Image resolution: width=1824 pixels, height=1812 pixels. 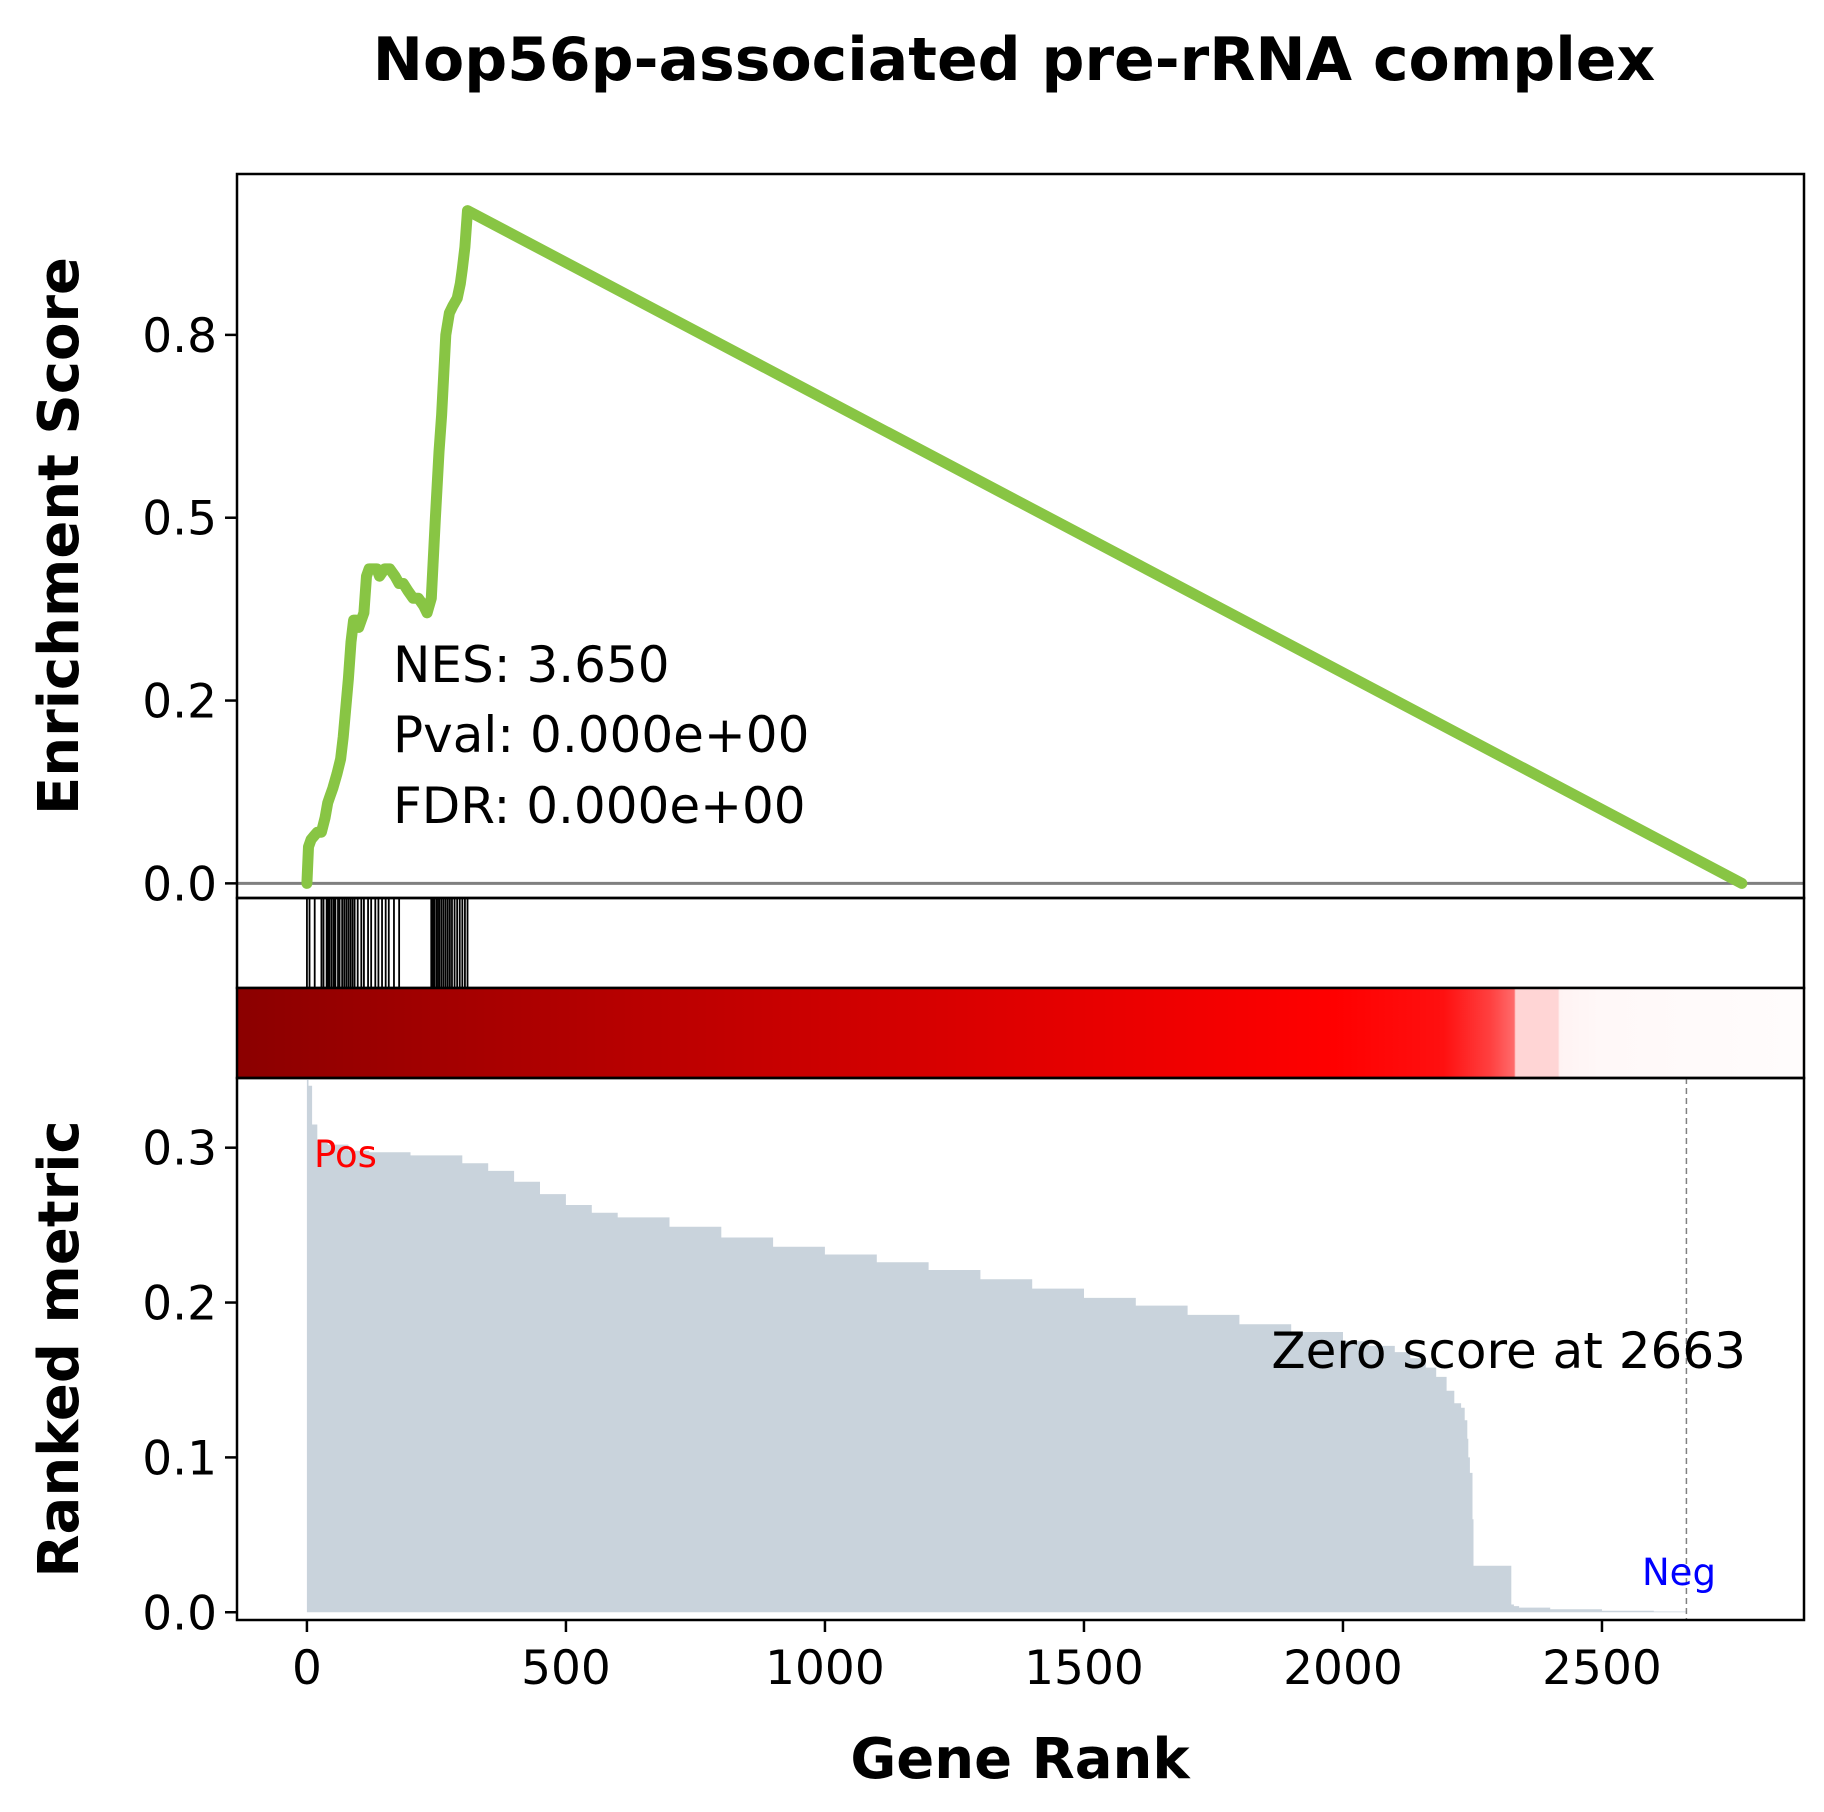 What do you see at coordinates (179, 519) in the screenshot?
I see `es-y-tick-label: 0.5` at bounding box center [179, 519].